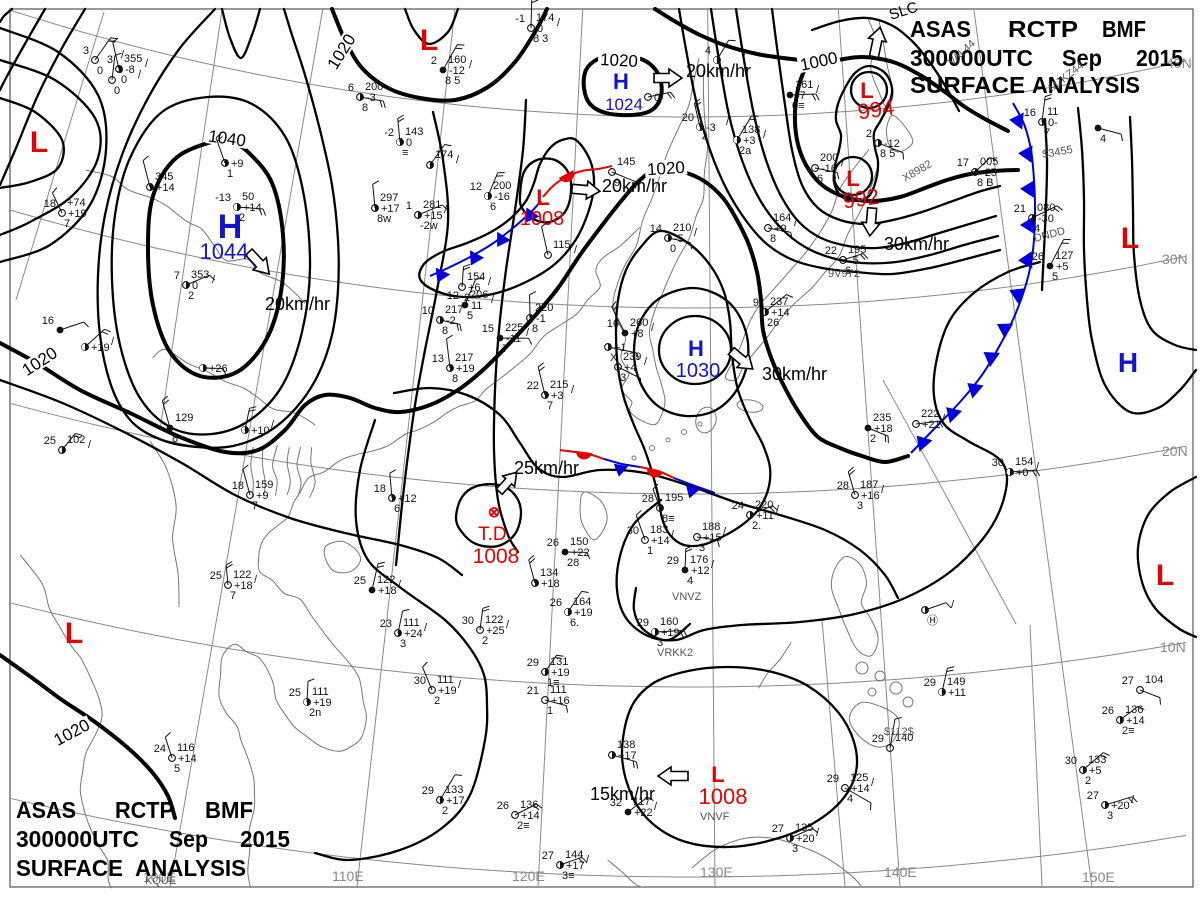 The image size is (1200, 899). Describe the element at coordinates (579, 542) in the screenshot. I see `svg-text: 150` at that location.